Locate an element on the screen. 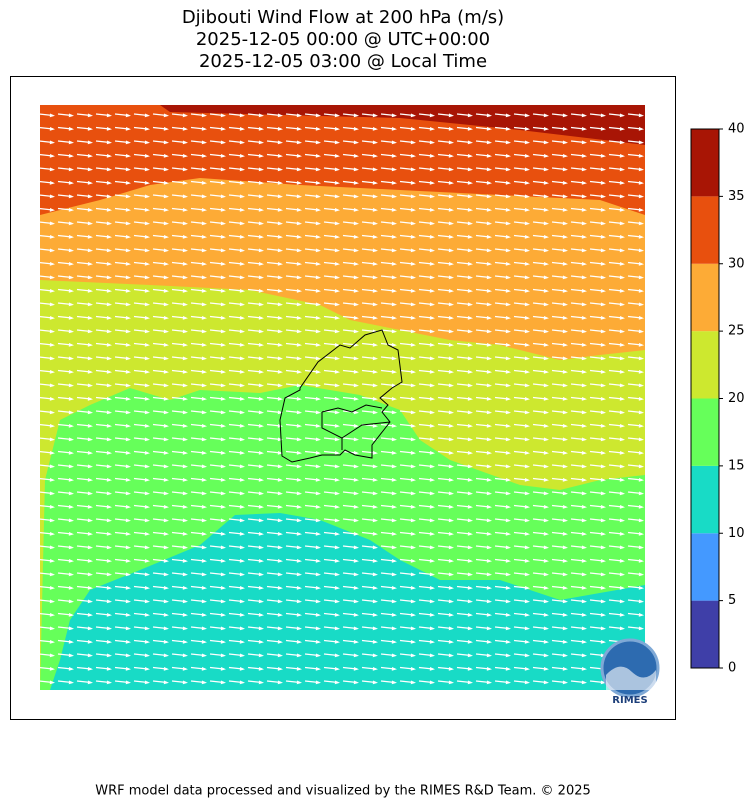 The width and height of the screenshot is (755, 812). logo-text: RIMES is located at coordinates (629, 700).